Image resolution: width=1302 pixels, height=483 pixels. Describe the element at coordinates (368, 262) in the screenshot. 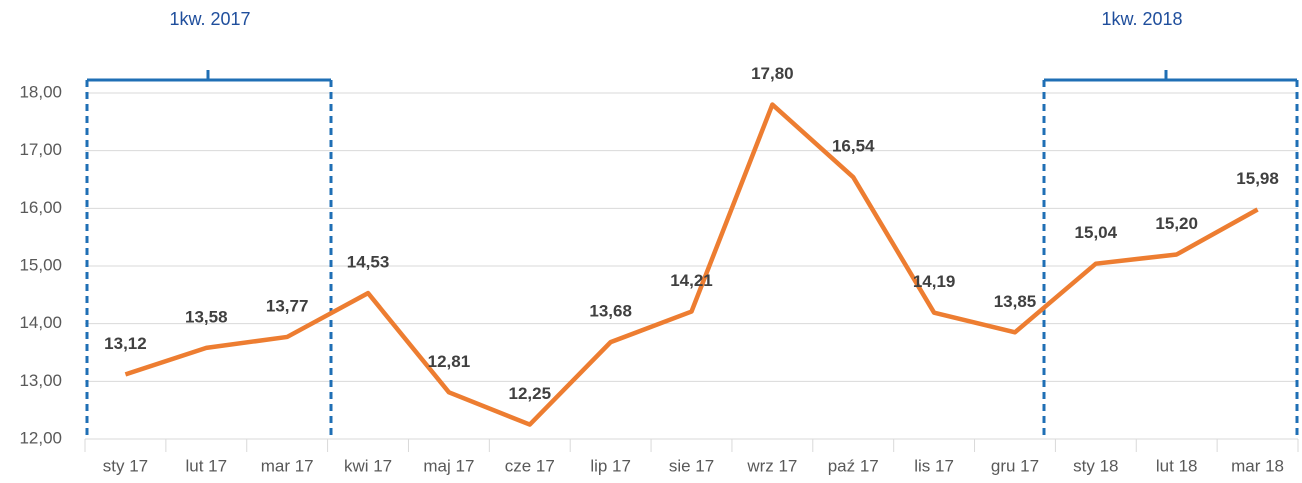

I see `data-label: 14,53` at that location.